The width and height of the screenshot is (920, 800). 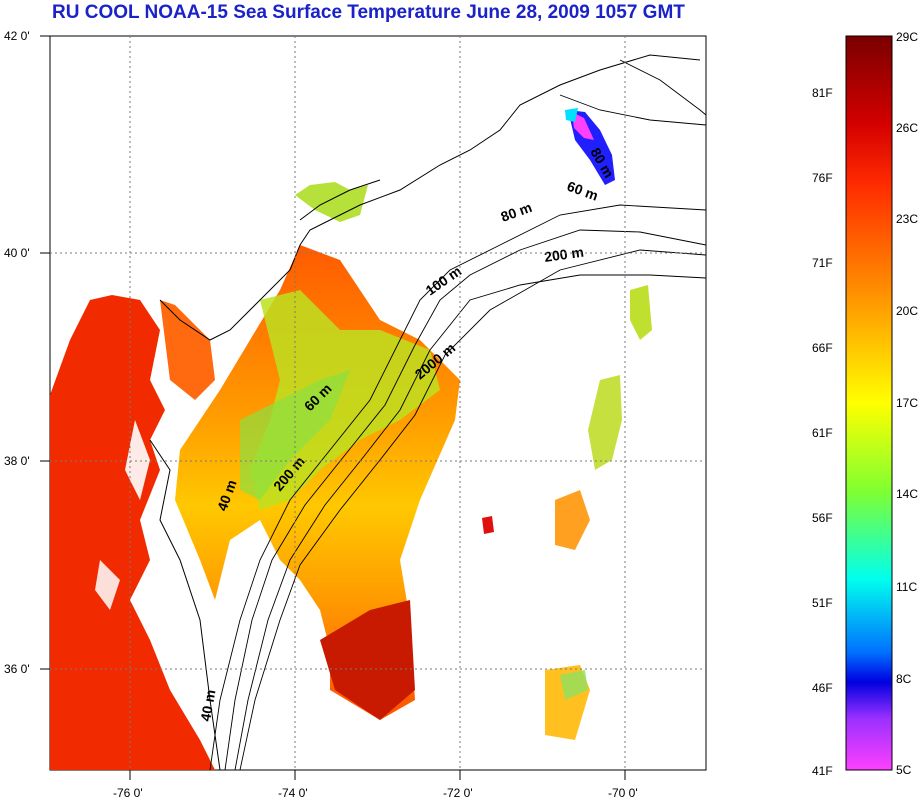 What do you see at coordinates (132, 532) in the screenshot?
I see `chesapeake-warm-water` at bounding box center [132, 532].